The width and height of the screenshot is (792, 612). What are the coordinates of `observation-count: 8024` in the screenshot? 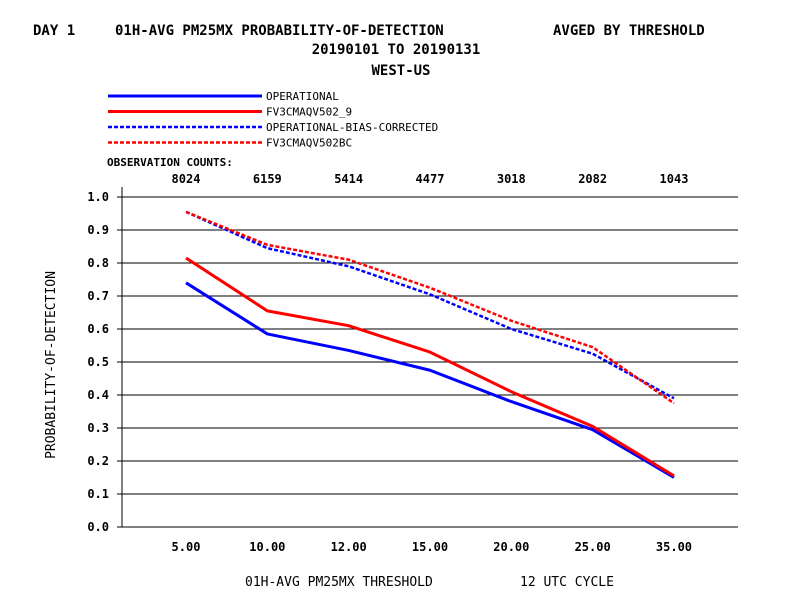 It's located at (186, 179).